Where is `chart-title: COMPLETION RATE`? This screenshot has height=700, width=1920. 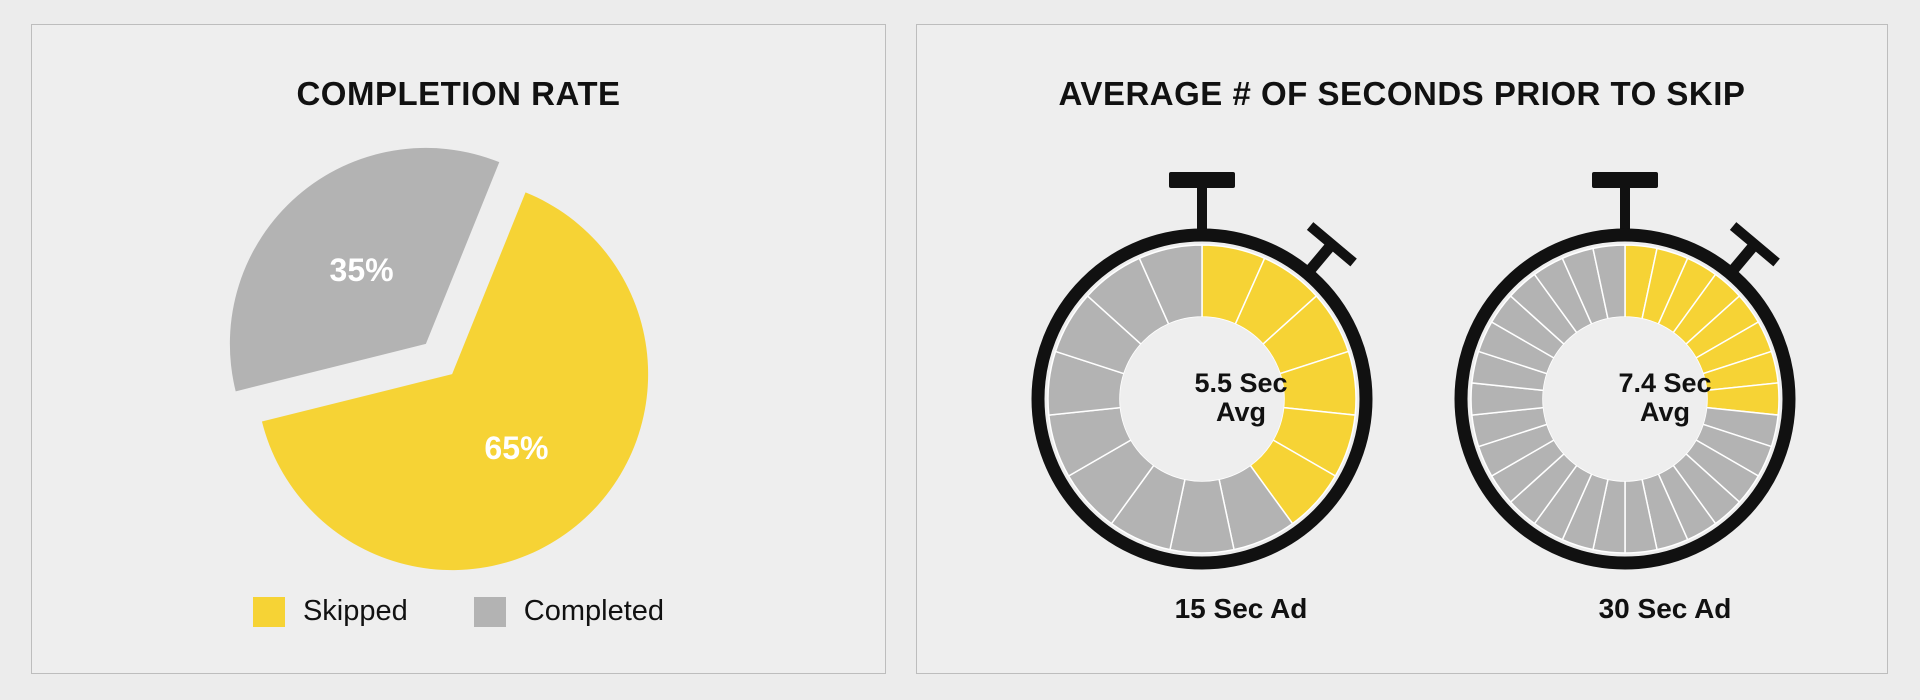
chart-title: COMPLETION RATE is located at coordinates (458, 93).